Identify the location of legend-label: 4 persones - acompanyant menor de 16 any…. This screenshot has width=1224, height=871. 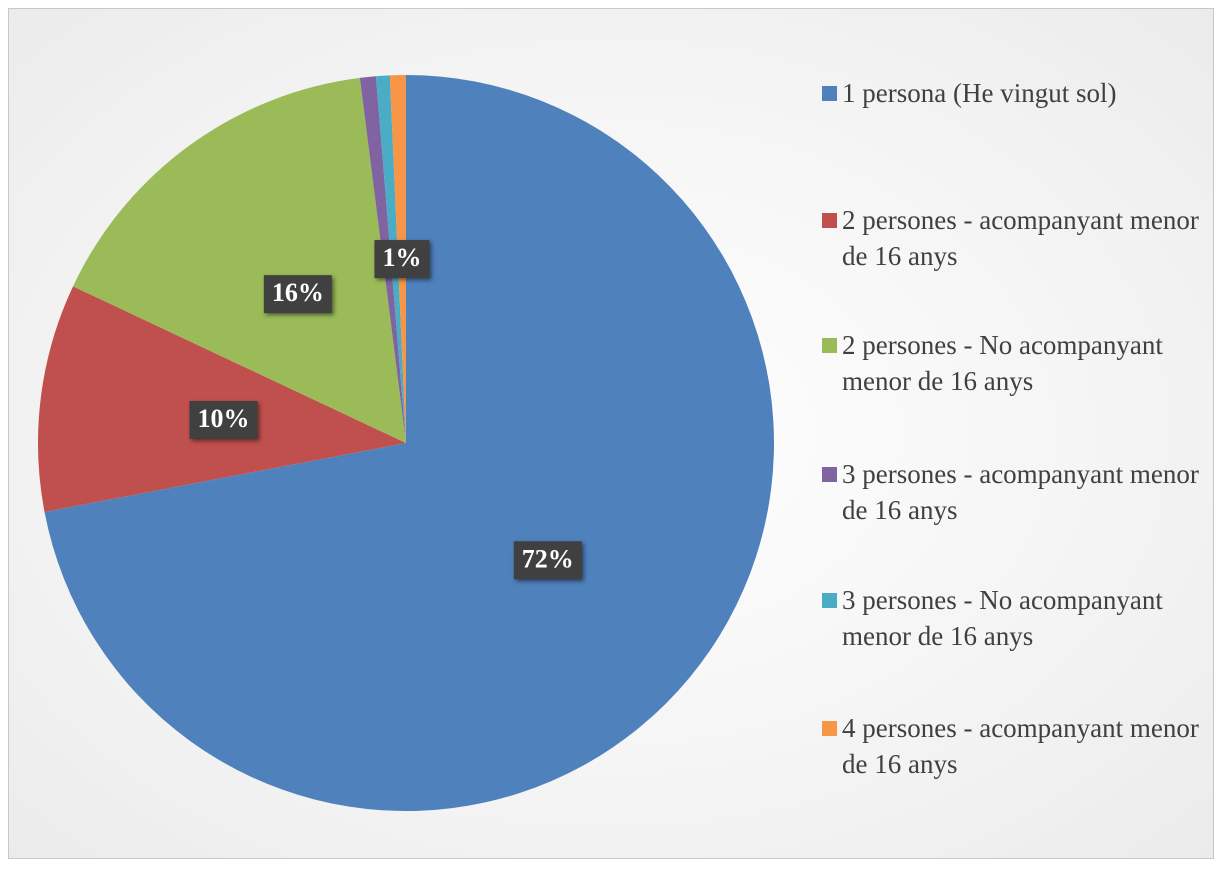
(1020, 746).